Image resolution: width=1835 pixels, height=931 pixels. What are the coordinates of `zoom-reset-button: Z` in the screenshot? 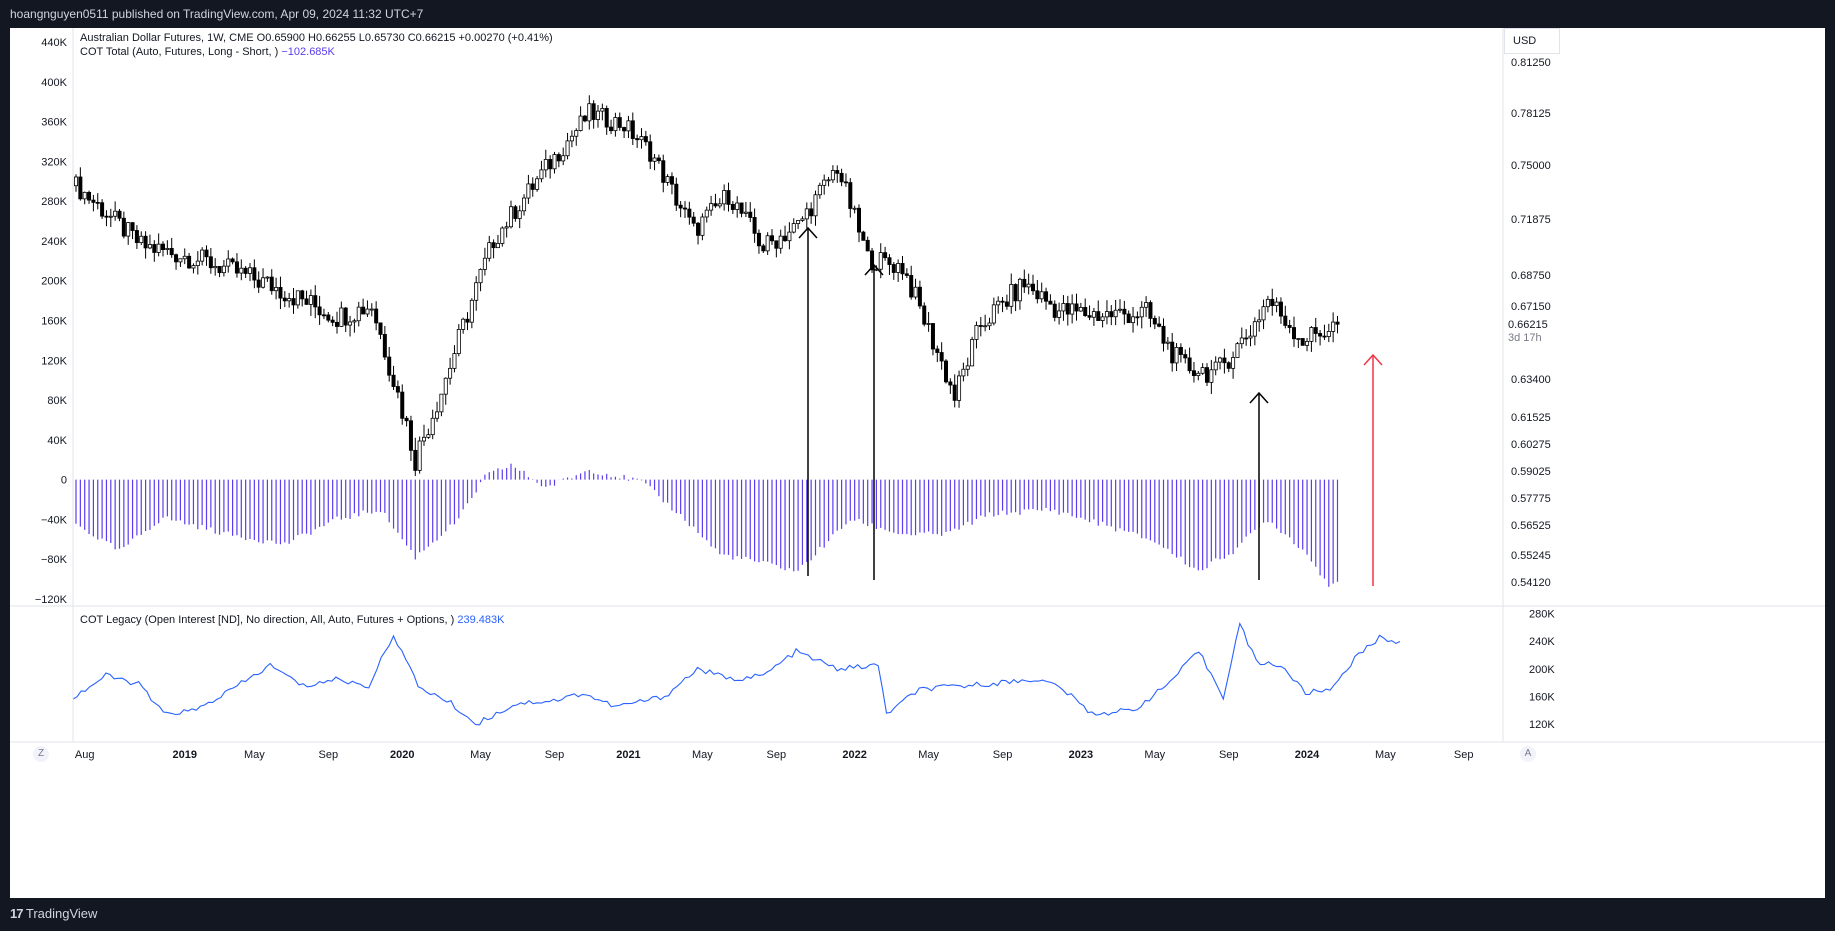 It's located at (41, 754).